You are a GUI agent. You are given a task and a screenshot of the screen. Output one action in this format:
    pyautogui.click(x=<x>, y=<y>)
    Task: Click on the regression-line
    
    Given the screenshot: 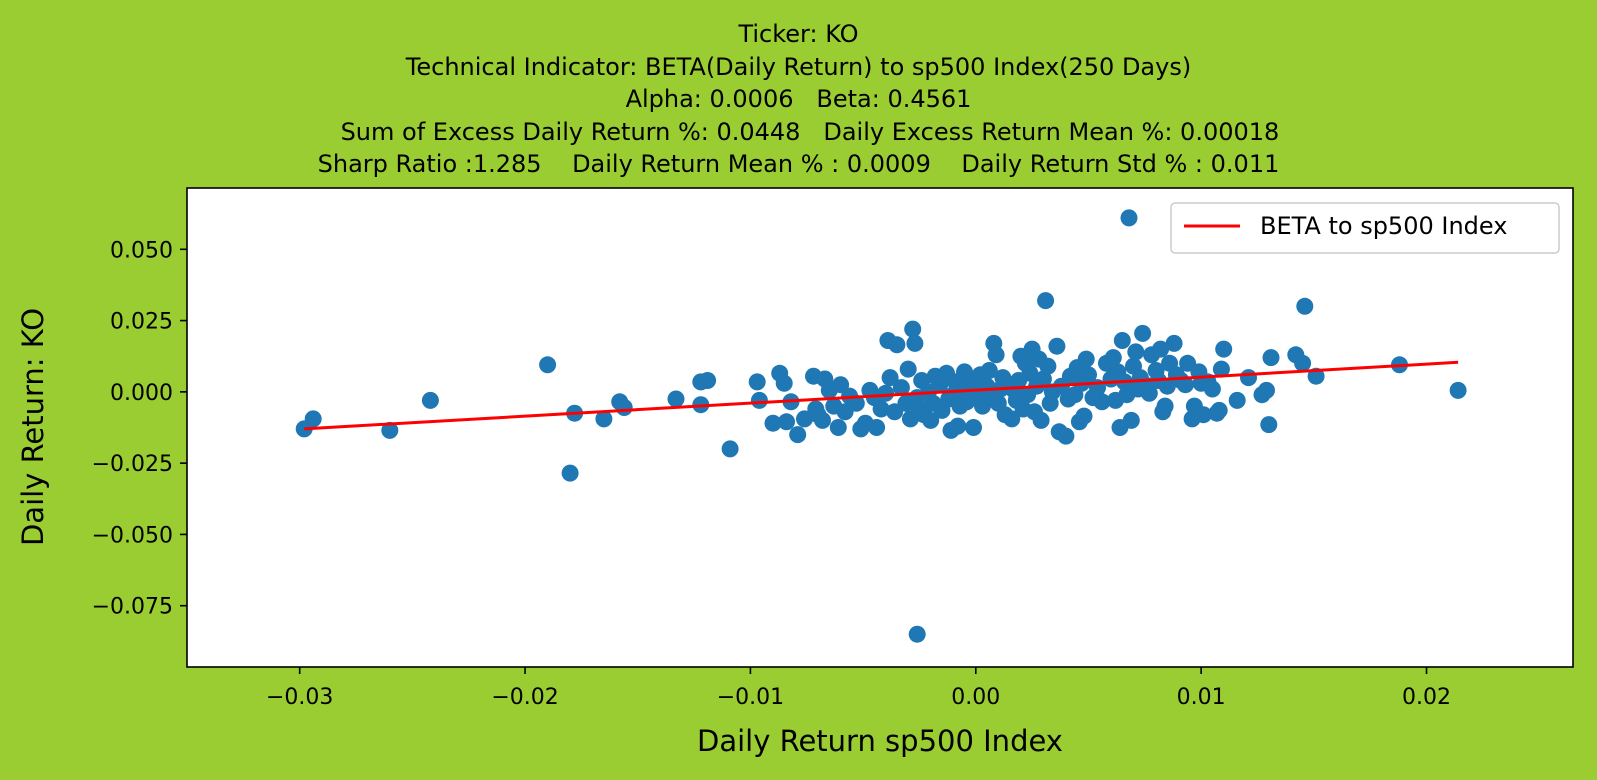 What is the action you would take?
    pyautogui.click(x=881, y=395)
    